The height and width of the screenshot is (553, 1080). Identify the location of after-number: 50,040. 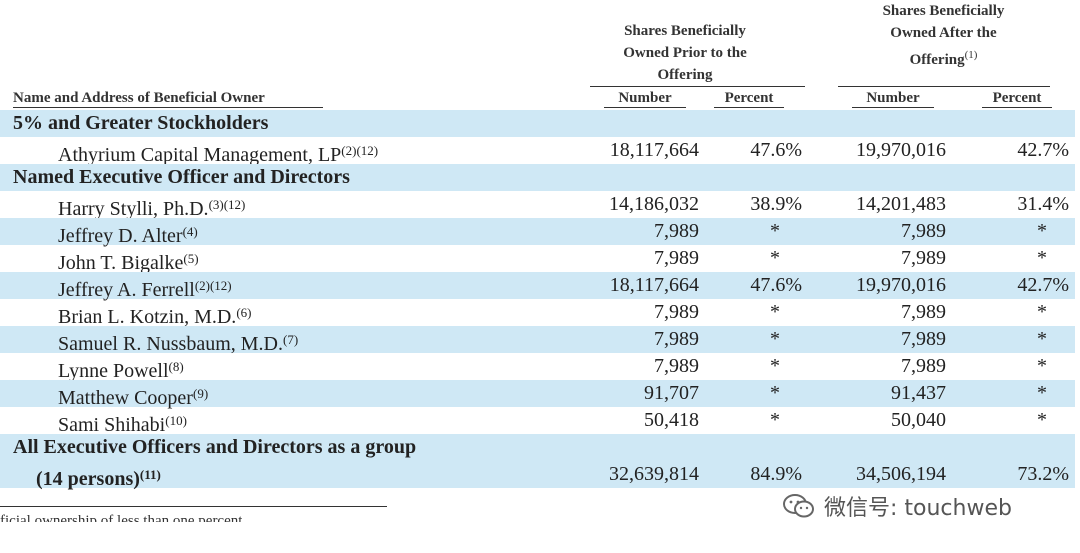
(918, 420).